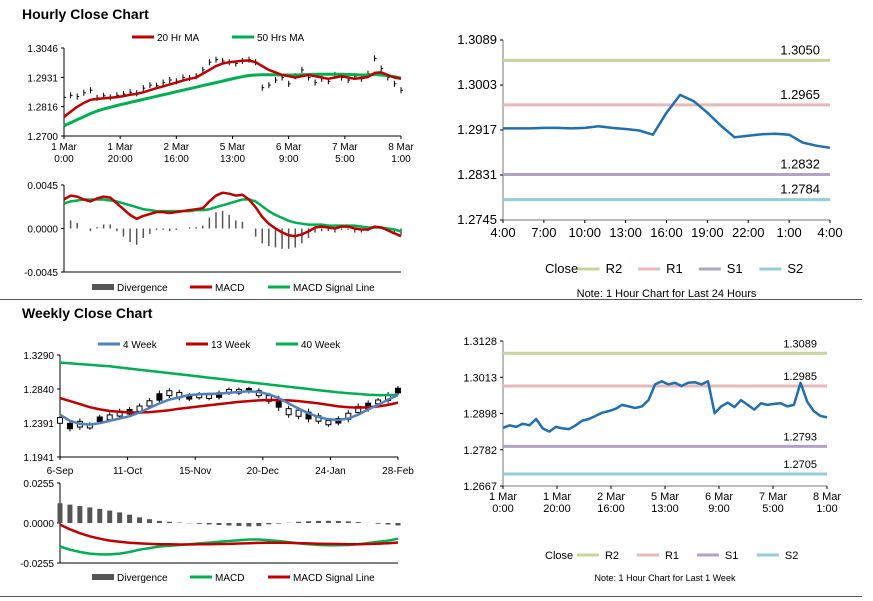 This screenshot has width=873, height=601. Describe the element at coordinates (334, 288) in the screenshot. I see `hourly-macd-legend-label: MACD Signal Line` at that location.